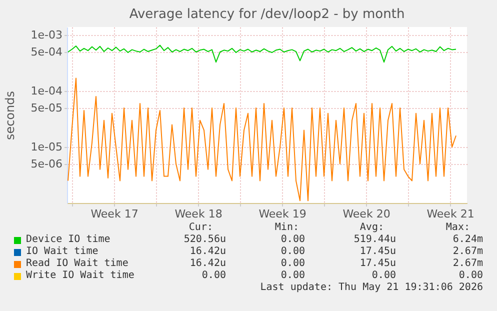 Image resolution: width=497 pixels, height=311 pixels. Describe the element at coordinates (366, 214) in the screenshot. I see `x-tick-label: Week 20` at that location.